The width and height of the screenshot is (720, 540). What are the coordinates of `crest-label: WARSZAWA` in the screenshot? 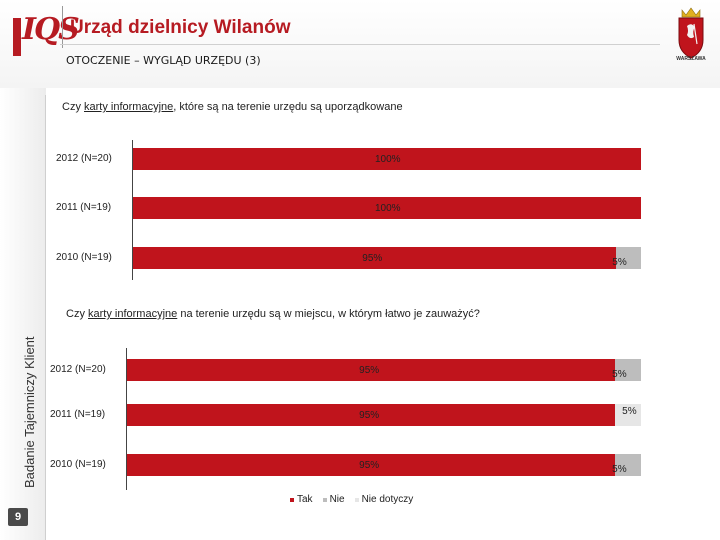 It's located at (691, 59).